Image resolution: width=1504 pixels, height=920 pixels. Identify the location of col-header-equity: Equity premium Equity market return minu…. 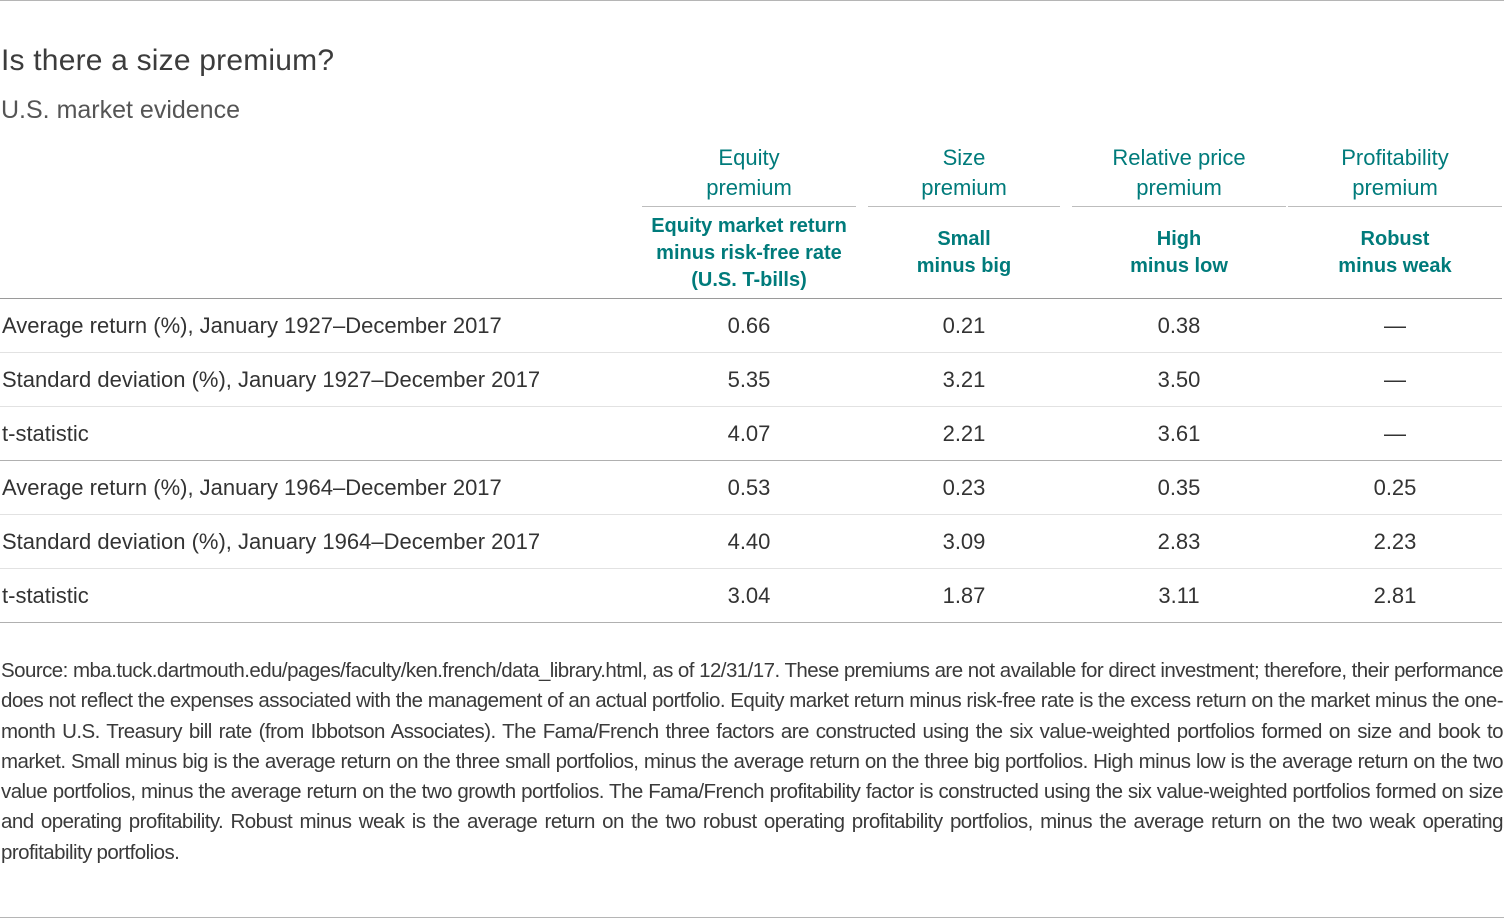
(749, 218).